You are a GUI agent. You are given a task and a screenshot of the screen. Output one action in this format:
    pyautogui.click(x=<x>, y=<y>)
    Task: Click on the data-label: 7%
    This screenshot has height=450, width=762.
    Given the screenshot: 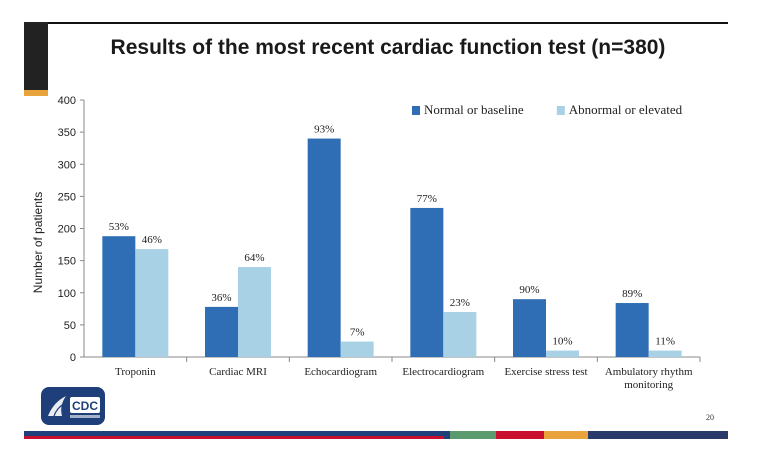 What is the action you would take?
    pyautogui.click(x=357, y=333)
    